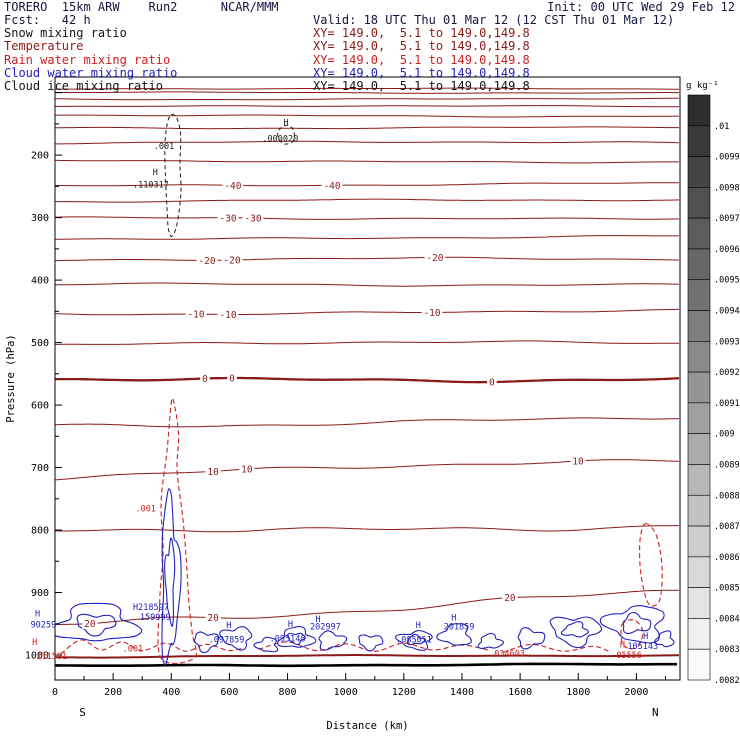  I want to click on colorbar-units-label: g kg⁻¹, so click(702, 86).